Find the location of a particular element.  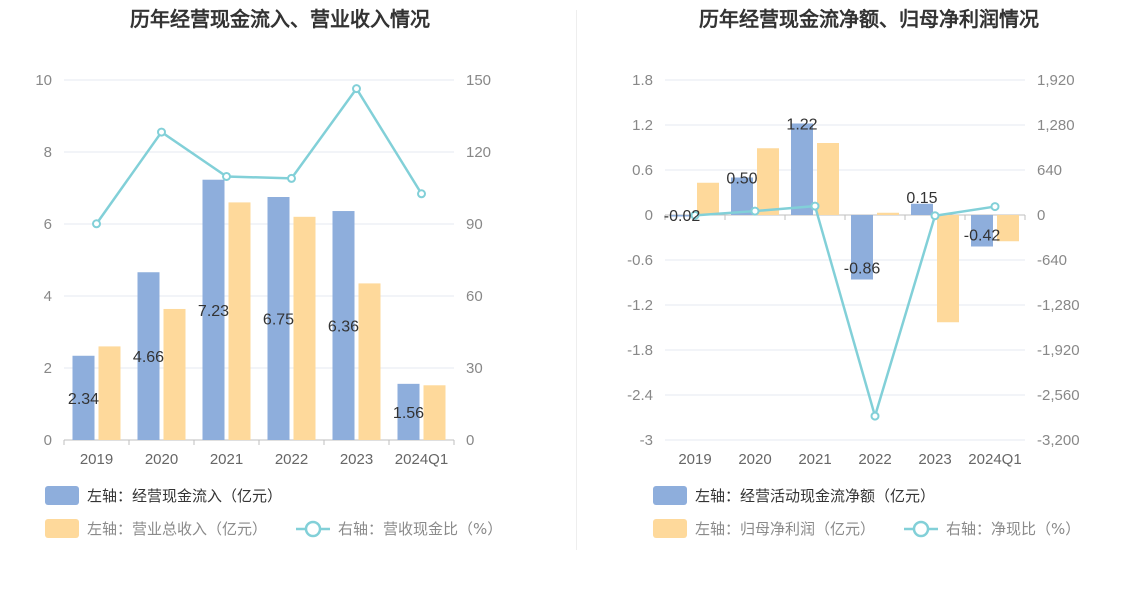

bar-data-label: 6.36 is located at coordinates (343, 327).